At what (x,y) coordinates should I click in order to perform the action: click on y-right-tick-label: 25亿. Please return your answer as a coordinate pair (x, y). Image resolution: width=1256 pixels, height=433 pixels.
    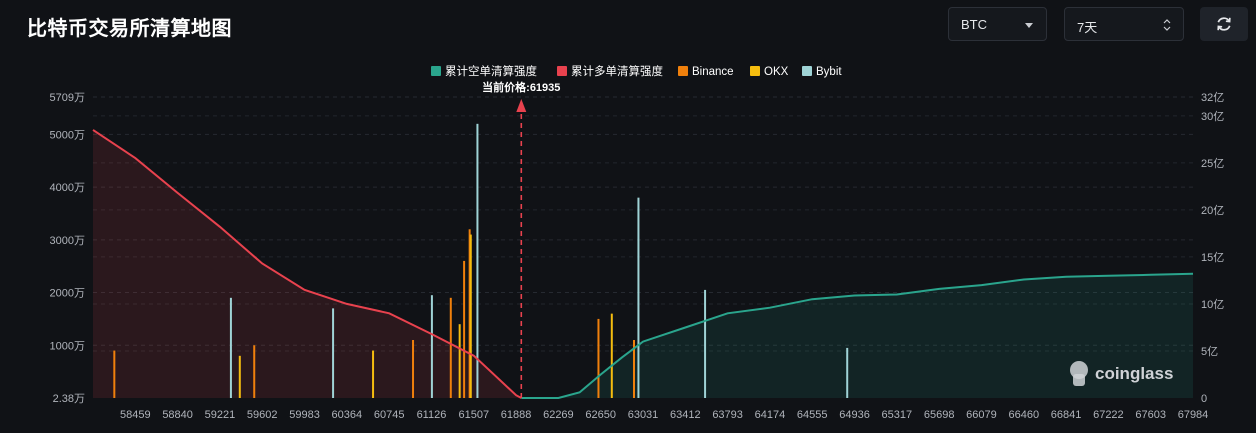
    Looking at the image, I should click on (1212, 163).